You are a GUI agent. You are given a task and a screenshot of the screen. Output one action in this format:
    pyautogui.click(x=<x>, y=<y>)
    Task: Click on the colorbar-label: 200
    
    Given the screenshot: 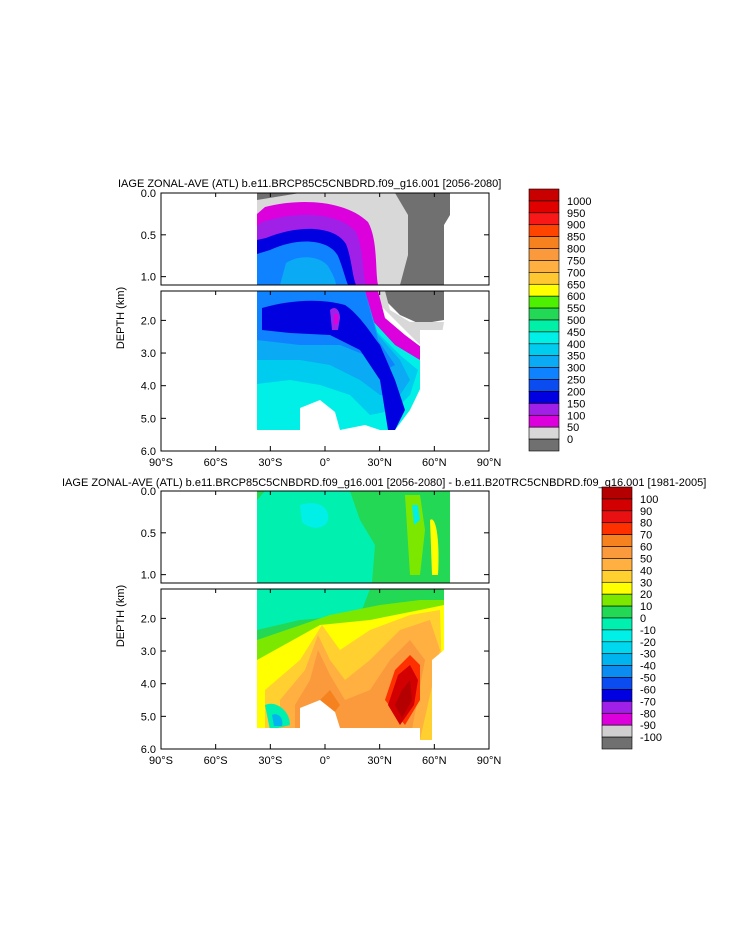 What is the action you would take?
    pyautogui.click(x=576, y=393)
    